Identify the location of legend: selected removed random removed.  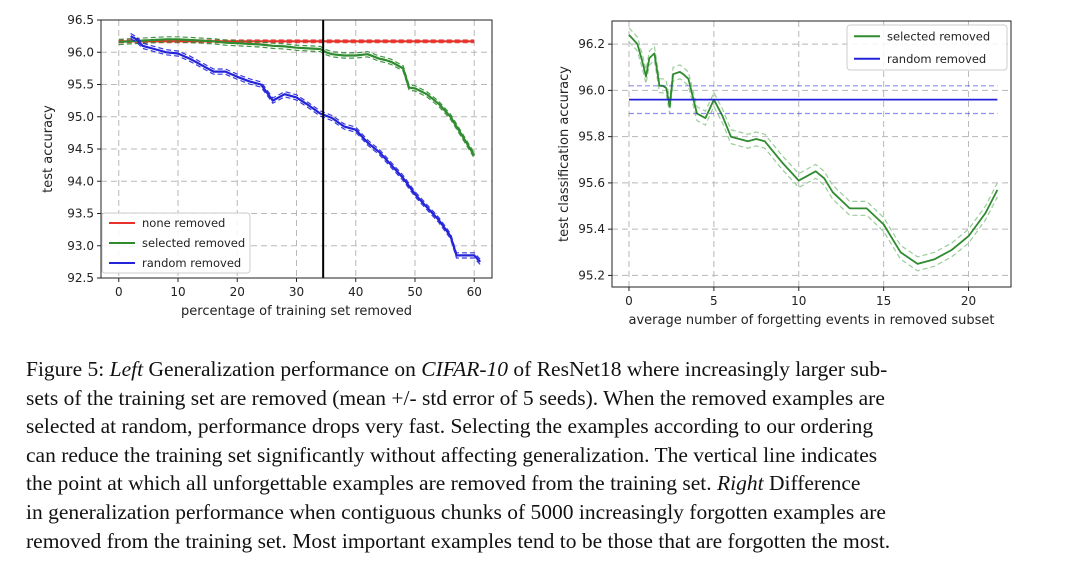
(927, 47).